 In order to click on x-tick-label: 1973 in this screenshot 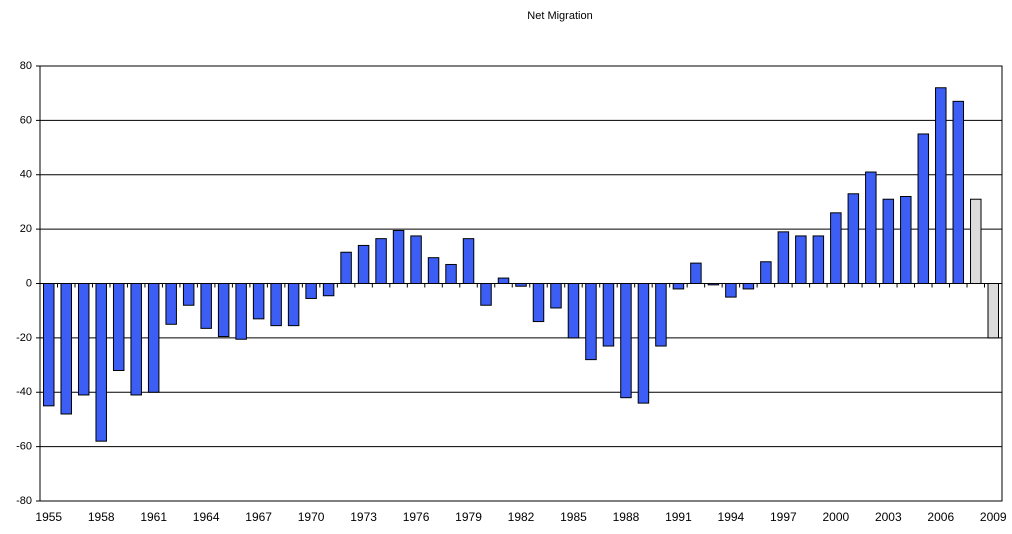, I will do `click(363, 517)`.